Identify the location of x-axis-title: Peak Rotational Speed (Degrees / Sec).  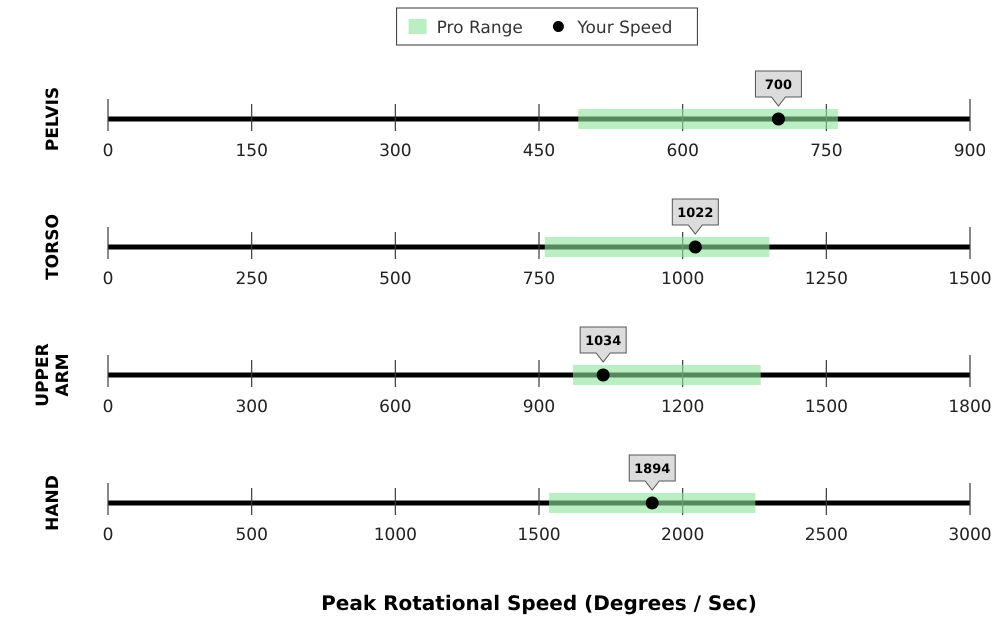
(539, 603).